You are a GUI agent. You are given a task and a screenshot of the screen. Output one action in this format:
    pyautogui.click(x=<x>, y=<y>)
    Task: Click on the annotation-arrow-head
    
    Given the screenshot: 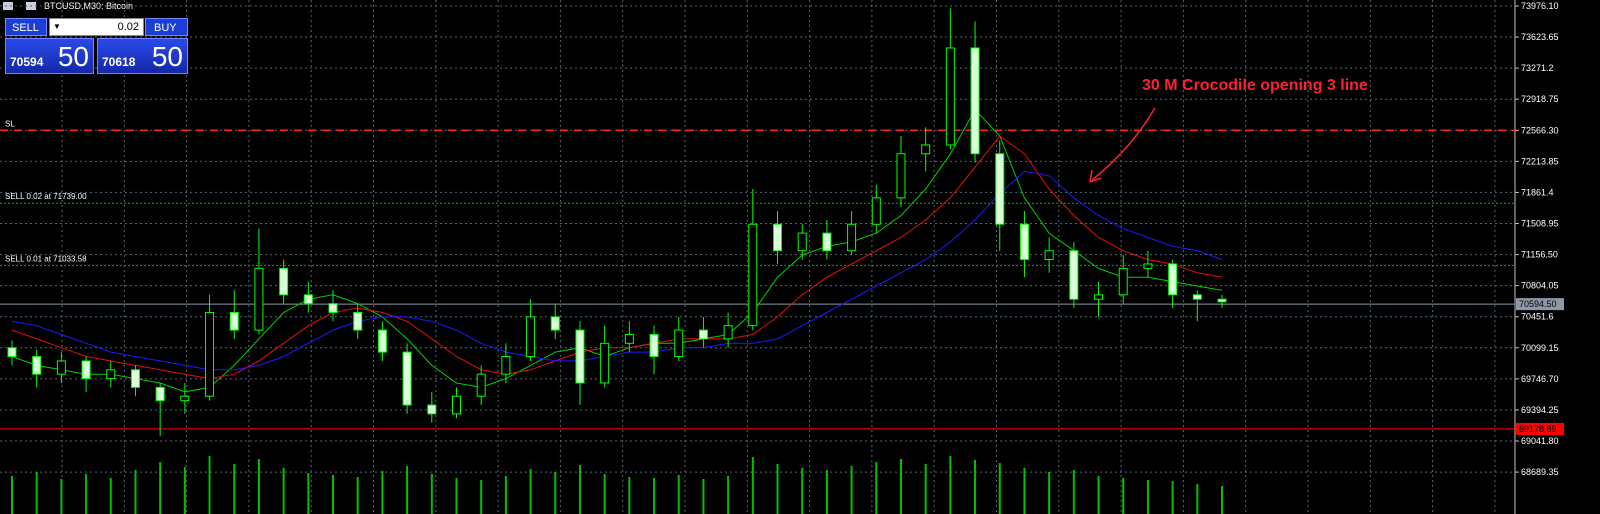 What is the action you would take?
    pyautogui.click(x=1095, y=176)
    